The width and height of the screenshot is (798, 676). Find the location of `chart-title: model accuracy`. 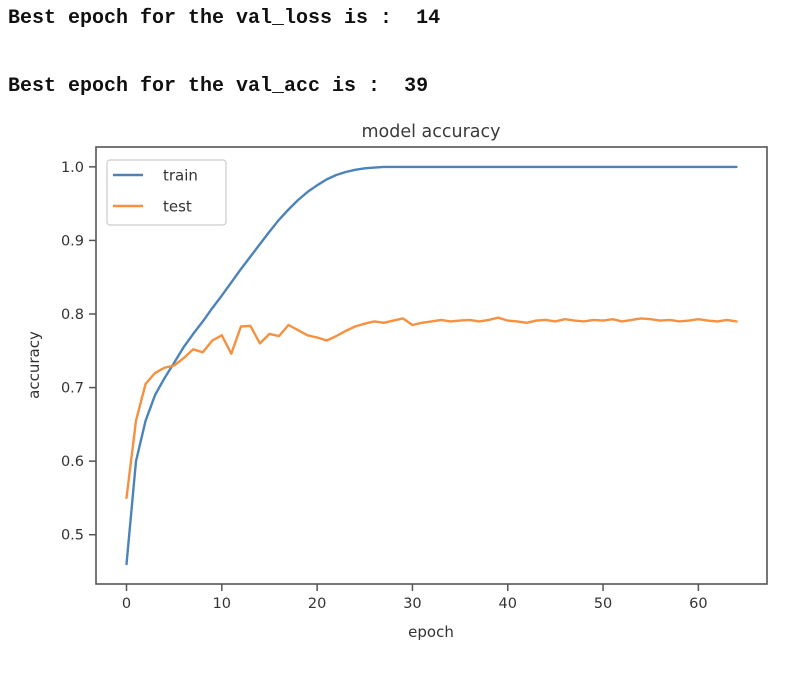

chart-title: model accuracy is located at coordinates (430, 132).